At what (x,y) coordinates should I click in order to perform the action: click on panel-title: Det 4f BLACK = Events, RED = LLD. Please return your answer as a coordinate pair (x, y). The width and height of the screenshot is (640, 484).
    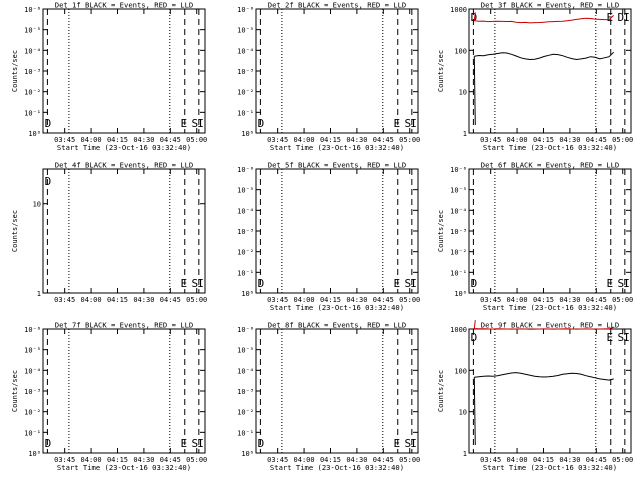
    Looking at the image, I should click on (124, 165).